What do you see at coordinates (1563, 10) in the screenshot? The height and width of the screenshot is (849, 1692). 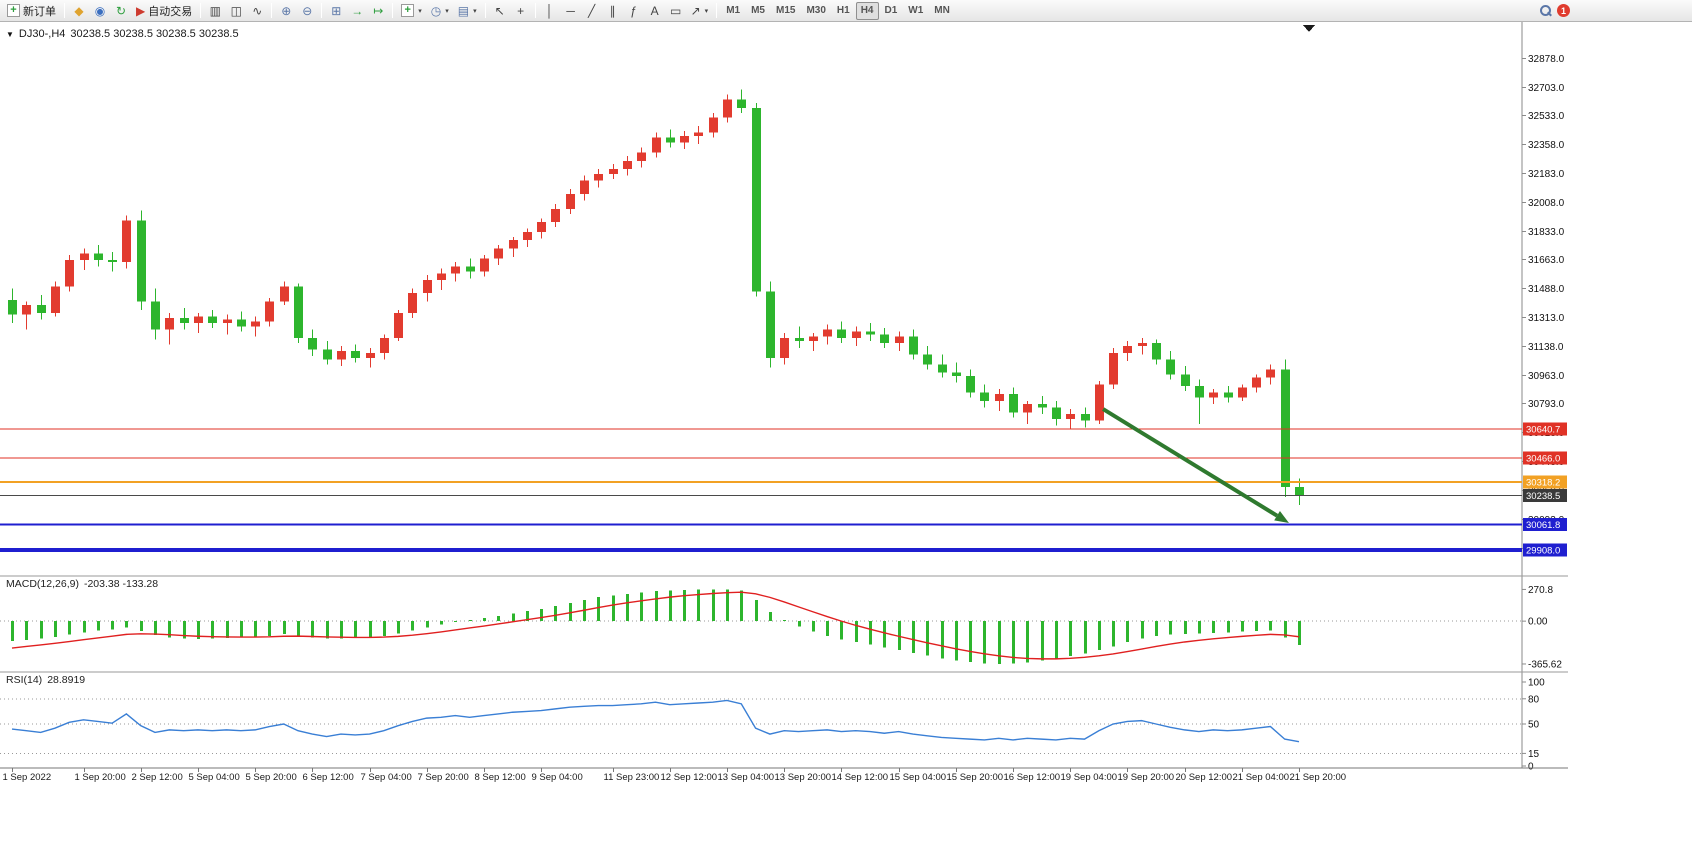 I see `notification-badge: 1` at bounding box center [1563, 10].